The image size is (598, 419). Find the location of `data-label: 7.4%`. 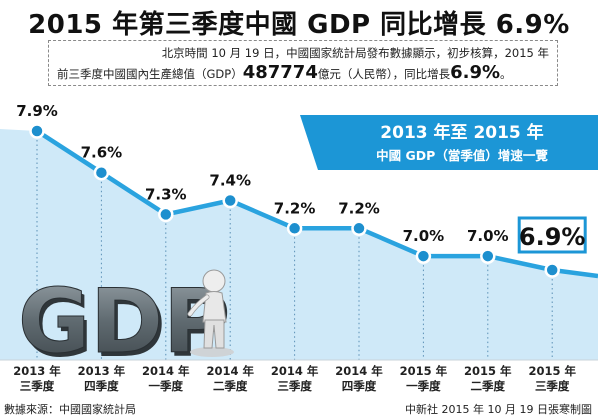

data-label: 7.4% is located at coordinates (230, 181).